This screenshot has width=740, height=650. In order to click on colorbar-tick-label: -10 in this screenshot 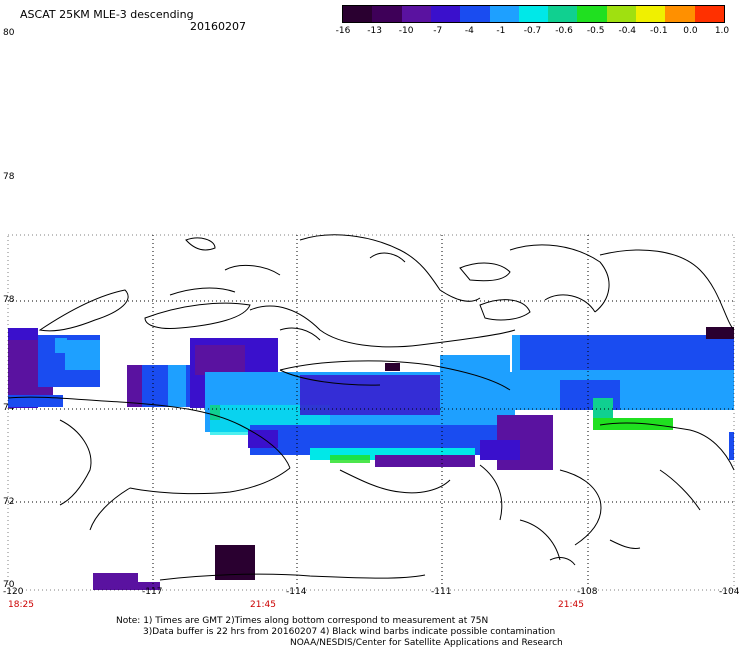, I will do `click(406, 31)`.